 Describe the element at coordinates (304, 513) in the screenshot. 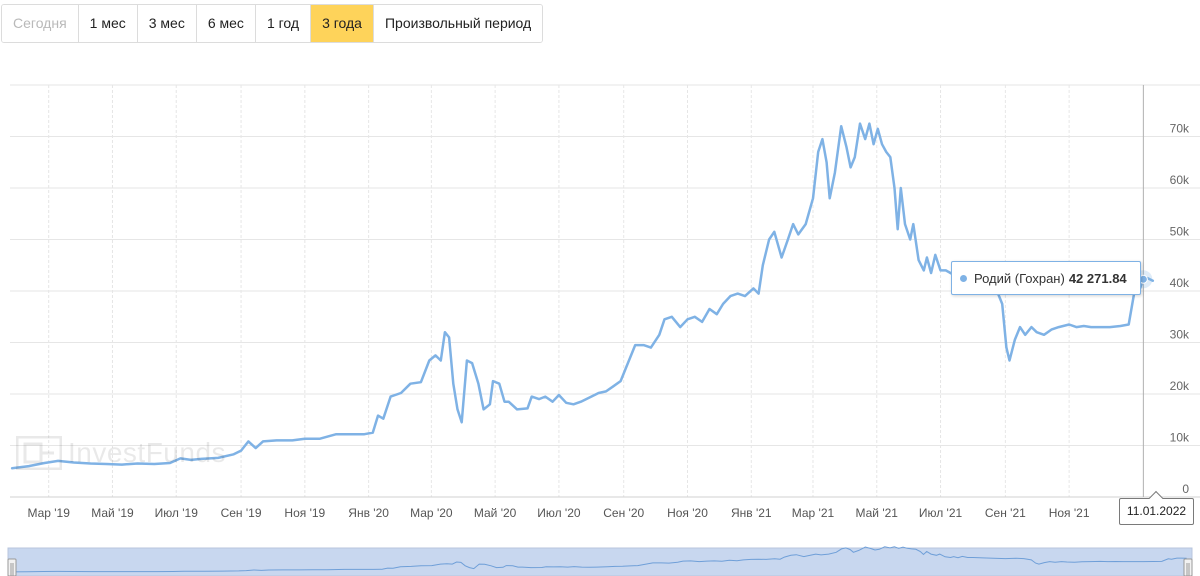

I see `x-tick-label: Ноя '19` at that location.